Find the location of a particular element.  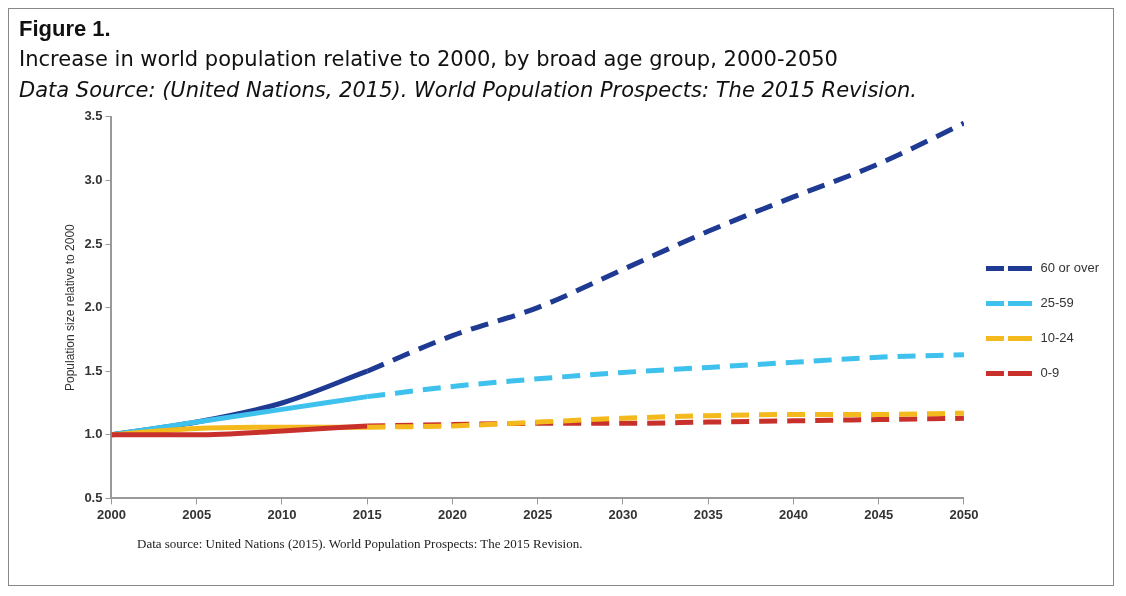

y-axis-title: Population size relative to 2000 is located at coordinates (69, 307).